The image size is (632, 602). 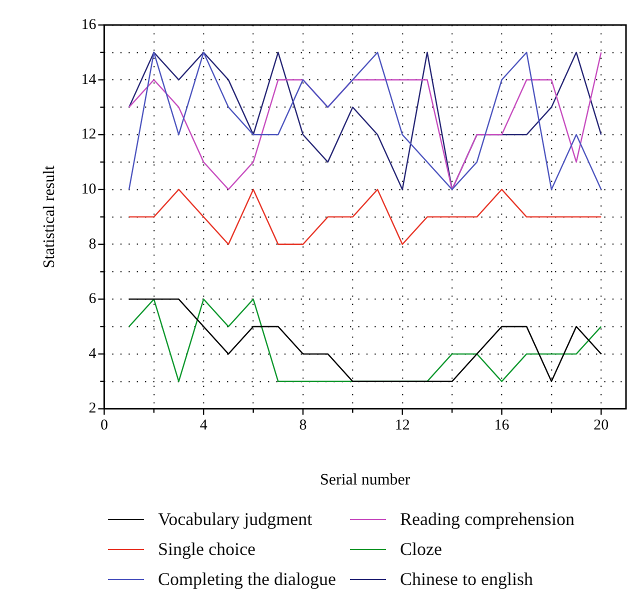 I want to click on y-tick-label: 14, so click(x=89, y=80).